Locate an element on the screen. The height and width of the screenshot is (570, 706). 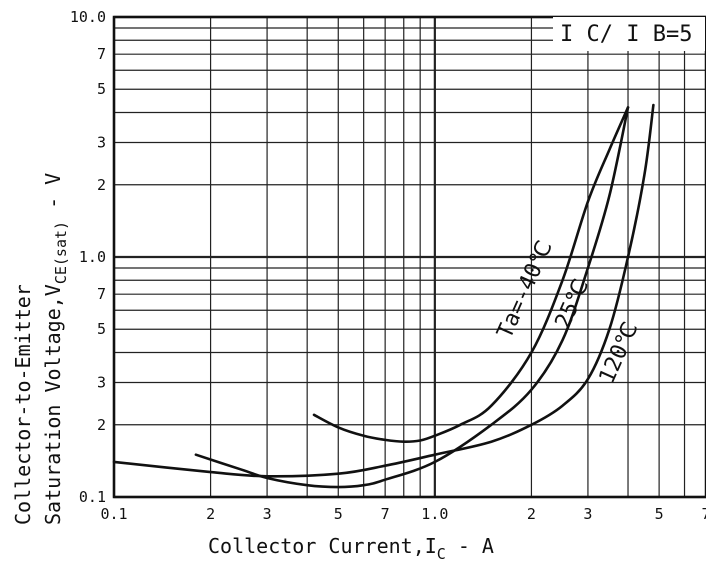
condition-label: I C/ I B=5 is located at coordinates (626, 34).